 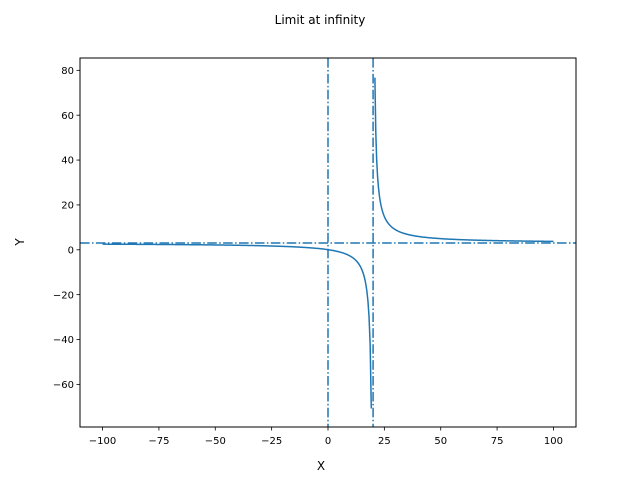 I want to click on y-tick-label: 0, so click(x=71, y=250).